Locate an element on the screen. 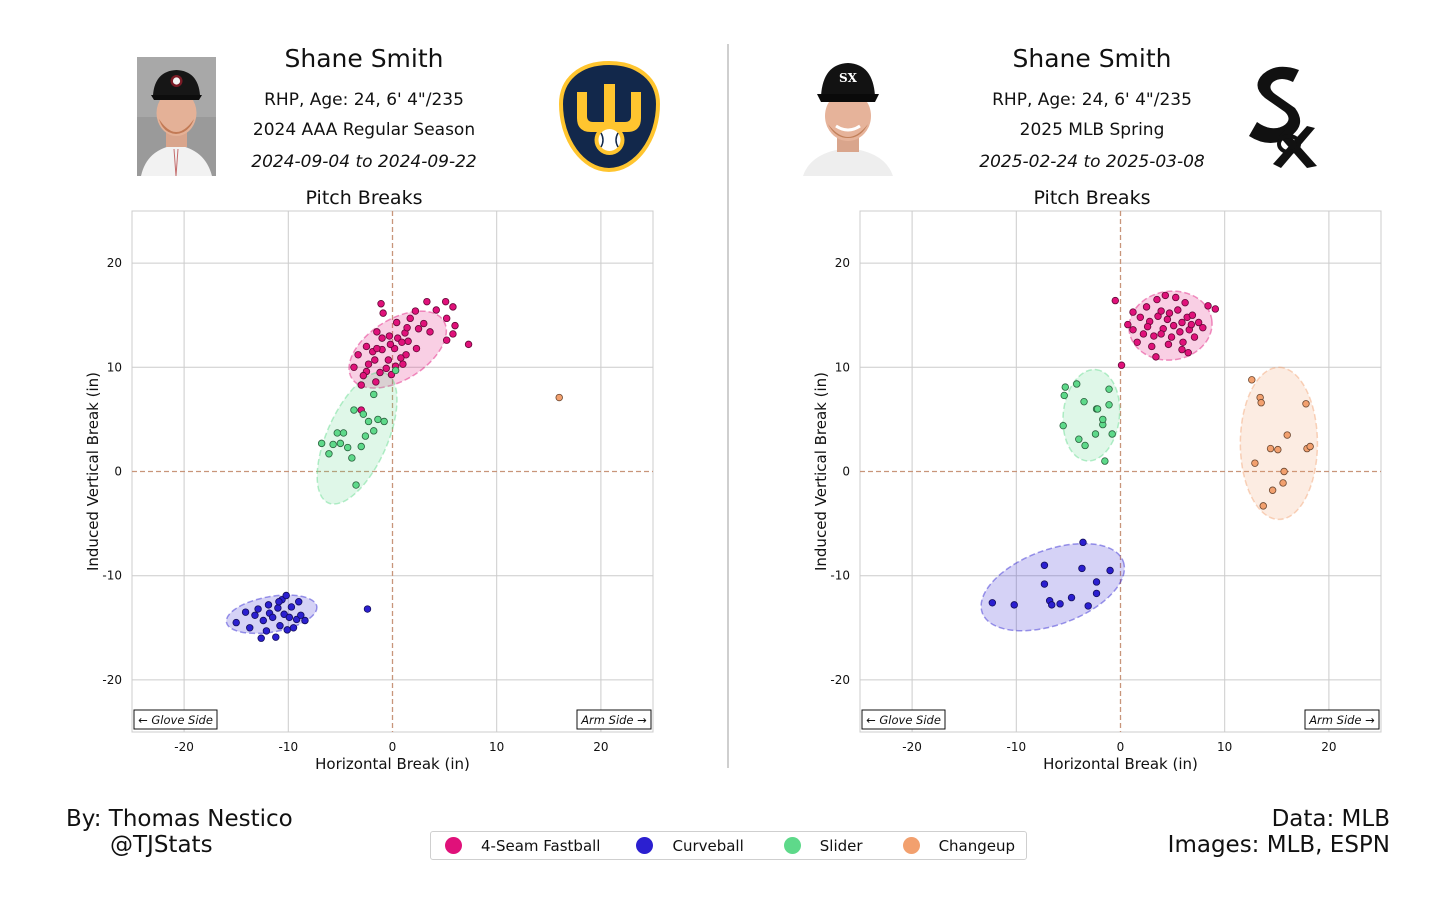  player-headshot-left is located at coordinates (176, 116).